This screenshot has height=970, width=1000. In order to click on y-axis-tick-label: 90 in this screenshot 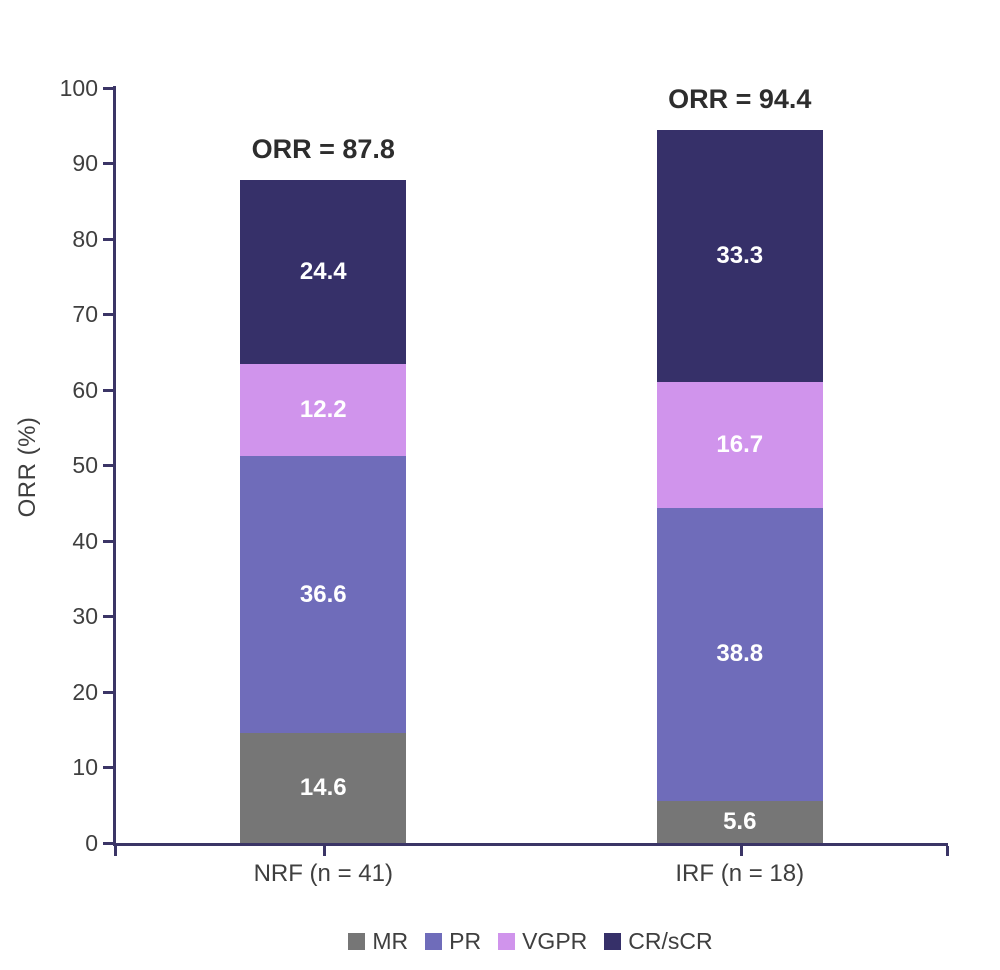, I will do `click(85, 163)`.